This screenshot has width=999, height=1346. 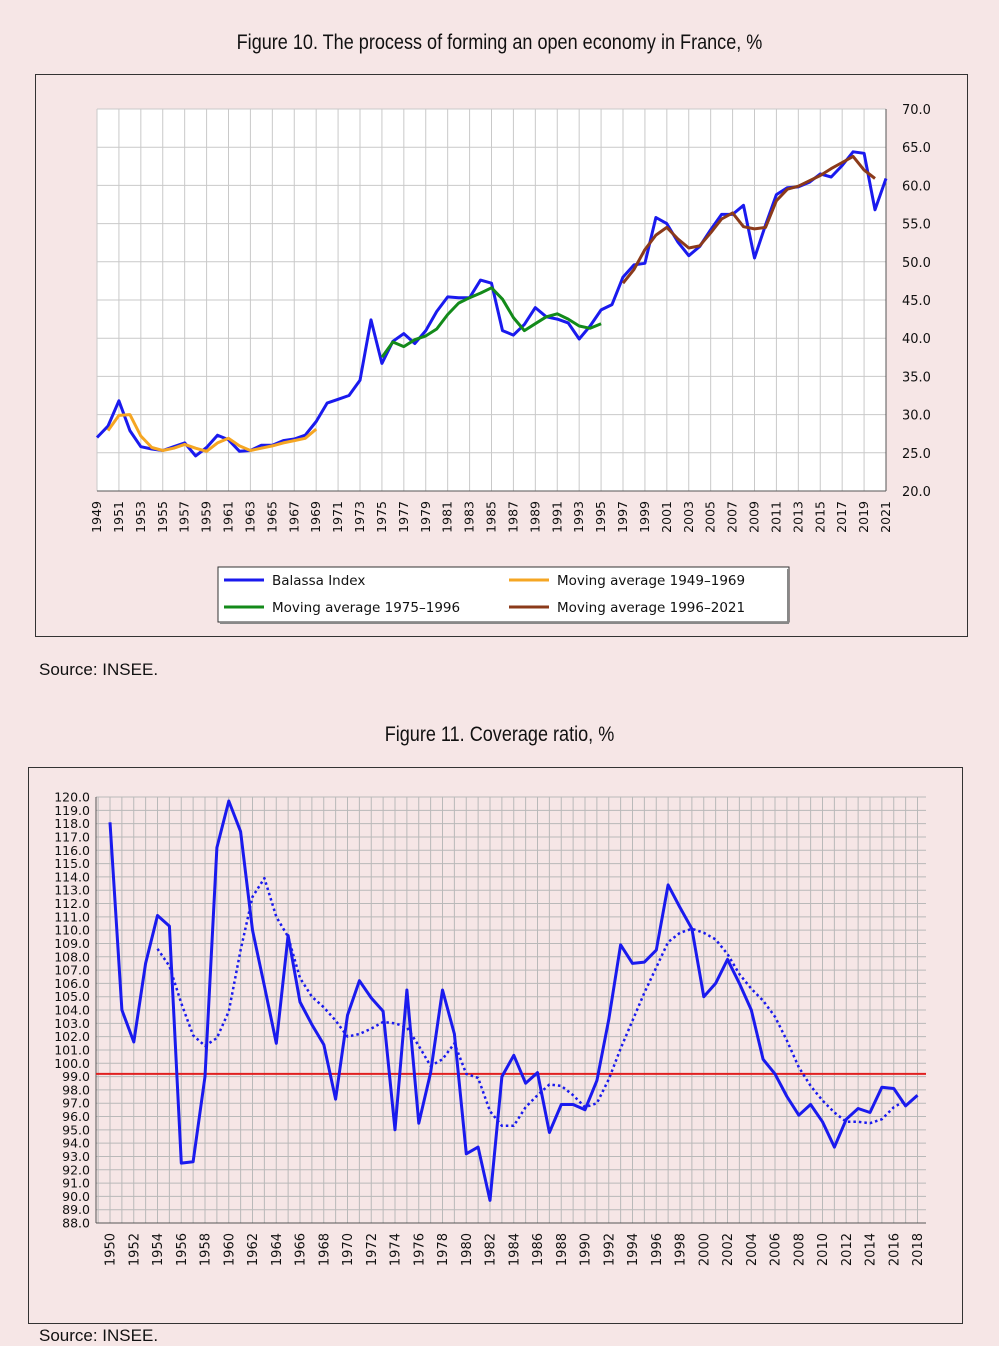 I want to click on y-tick-label: 60.0, so click(x=916, y=186).